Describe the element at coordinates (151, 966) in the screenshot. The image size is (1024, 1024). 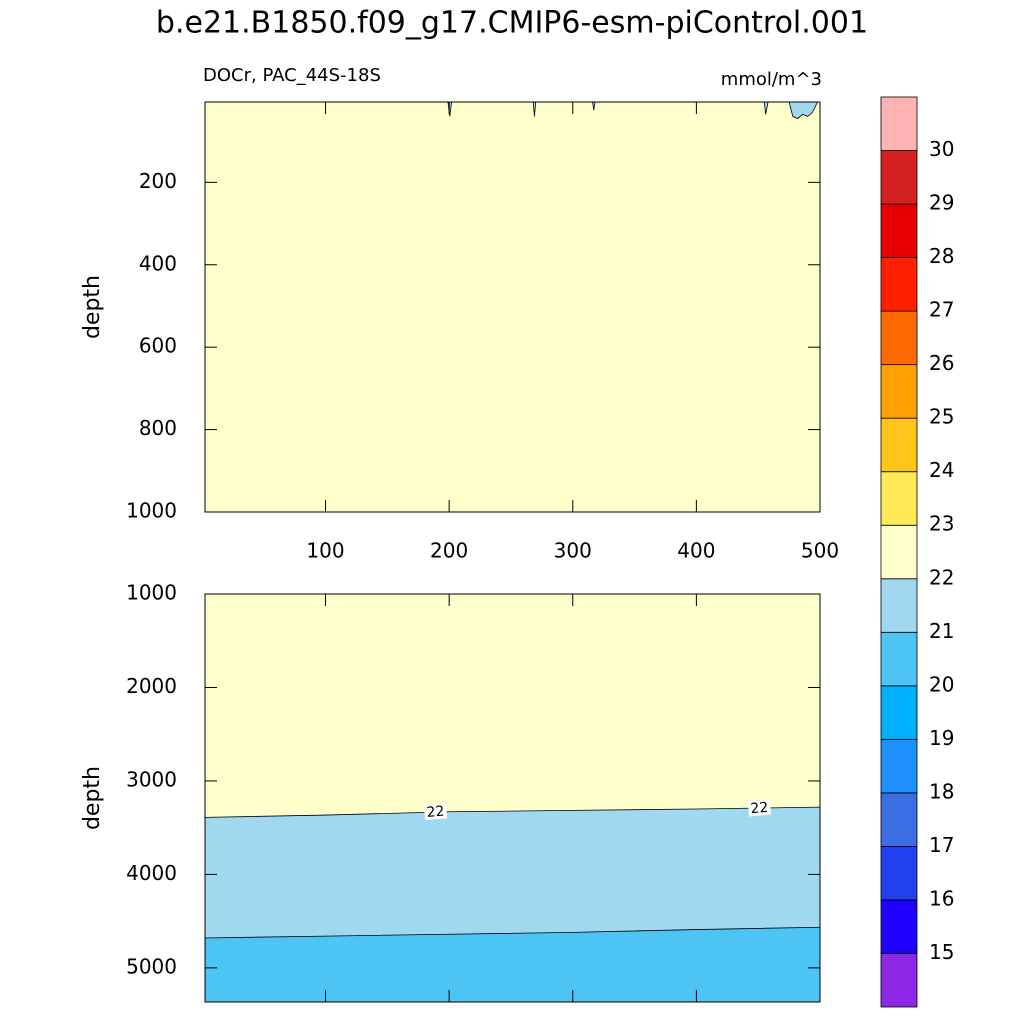
I see `y-tick-label: 5000` at that location.